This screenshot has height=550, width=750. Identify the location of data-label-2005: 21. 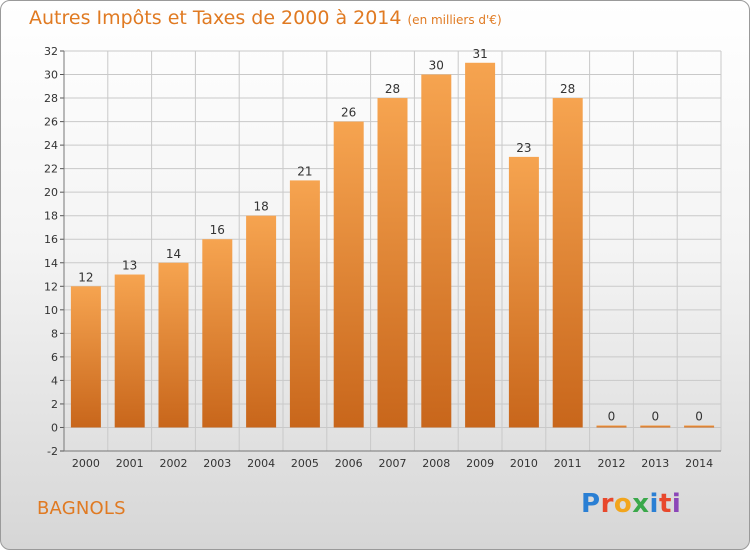
(304, 171).